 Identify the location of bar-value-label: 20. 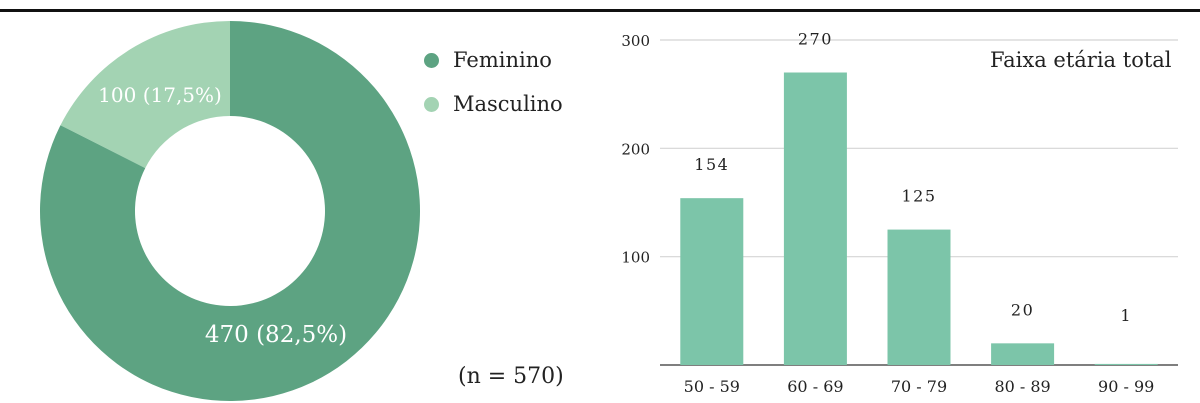
(1022, 309).